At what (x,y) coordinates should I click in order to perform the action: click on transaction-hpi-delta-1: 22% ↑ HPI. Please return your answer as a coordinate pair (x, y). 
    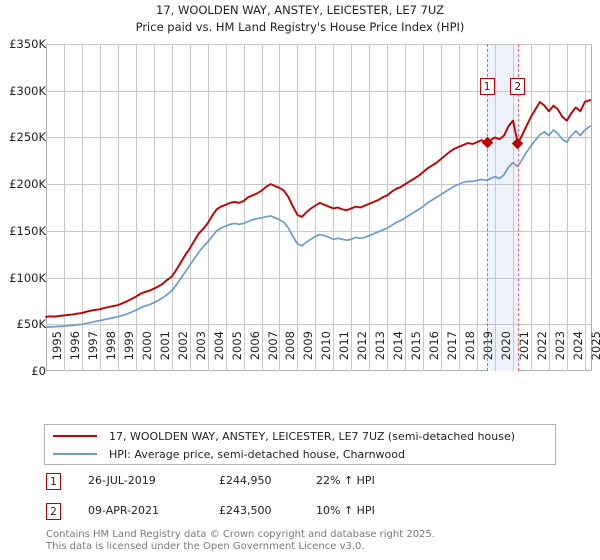
    Looking at the image, I should click on (345, 480).